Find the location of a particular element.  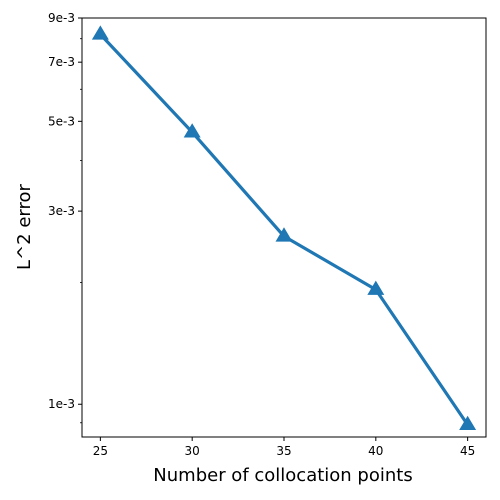

x-tick-label: 30 is located at coordinates (192, 451).